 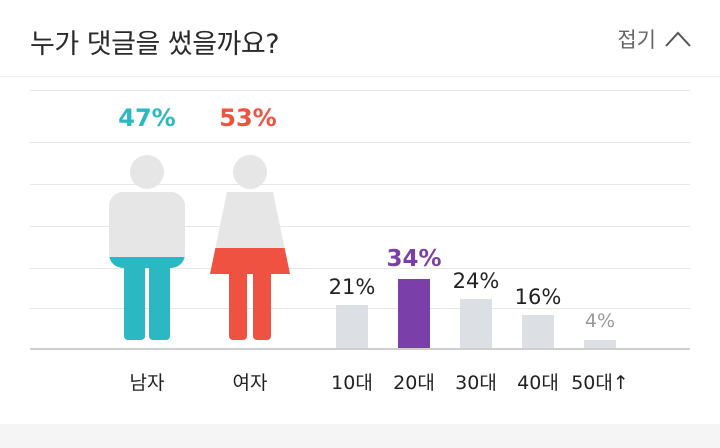 I want to click on female-figure-icon, so click(x=250, y=247).